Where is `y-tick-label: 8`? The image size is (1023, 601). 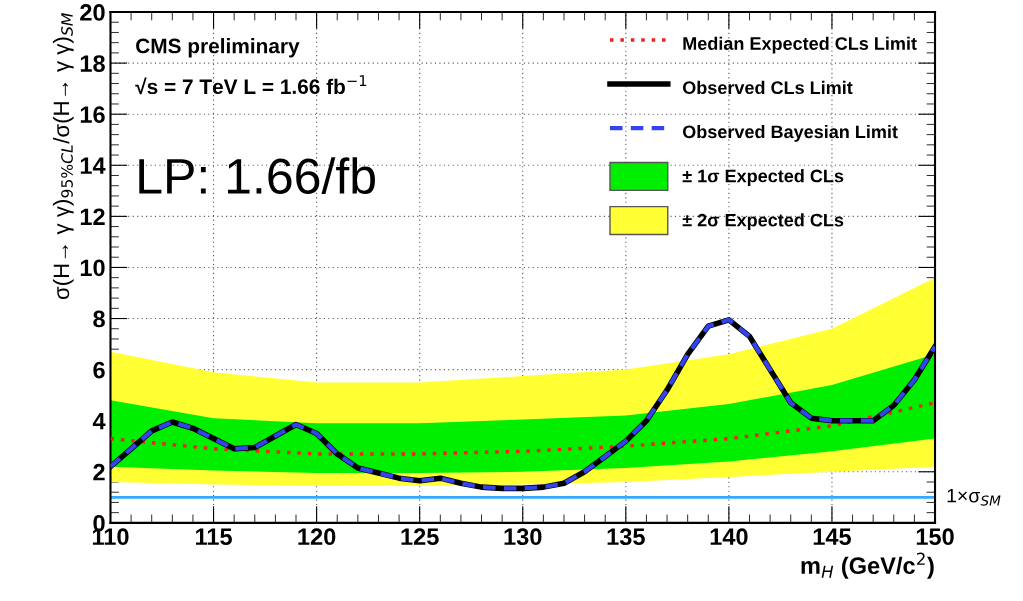 y-tick-label: 8 is located at coordinates (99, 319).